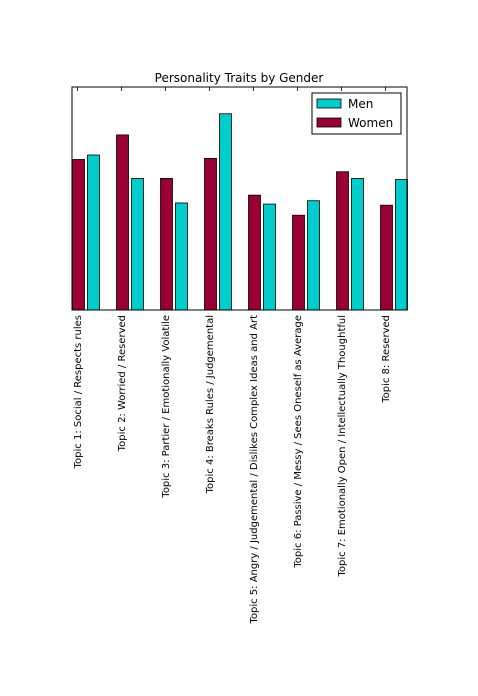  I want to click on x-tick-label-topic-4: Topic 4: Breaks Rules / Judgemental, so click(210, 404).